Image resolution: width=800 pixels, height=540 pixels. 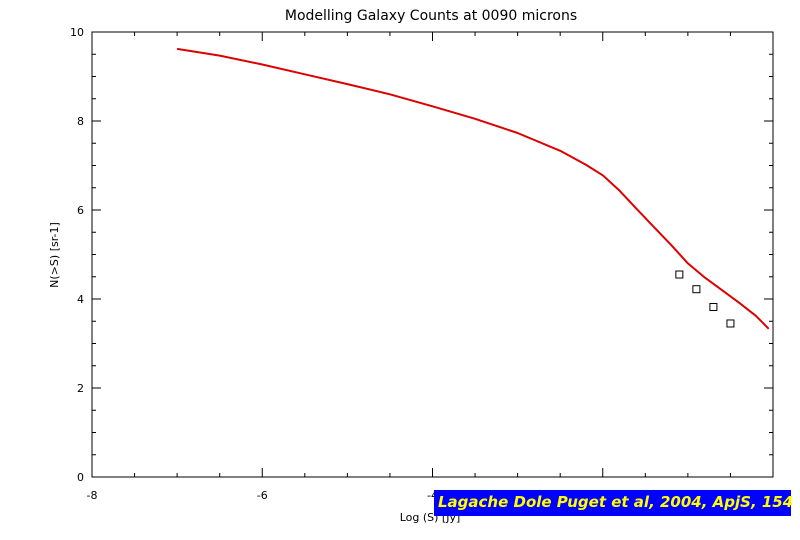 What do you see at coordinates (77, 32) in the screenshot?
I see `y-tick-label: 10` at bounding box center [77, 32].